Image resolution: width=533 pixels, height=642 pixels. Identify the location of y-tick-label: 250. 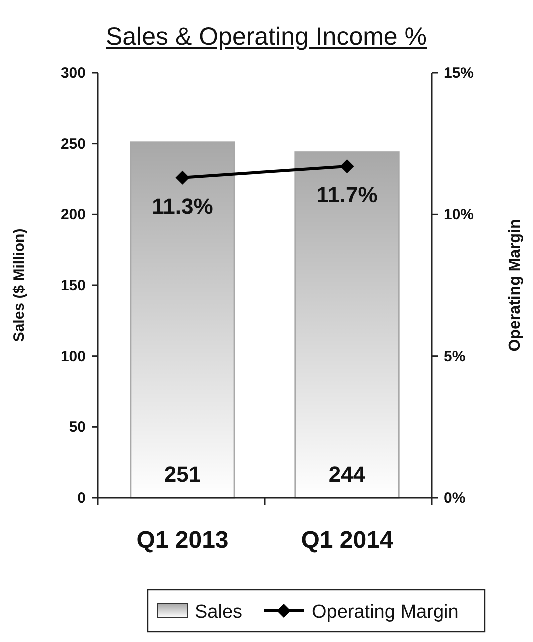
(73, 144).